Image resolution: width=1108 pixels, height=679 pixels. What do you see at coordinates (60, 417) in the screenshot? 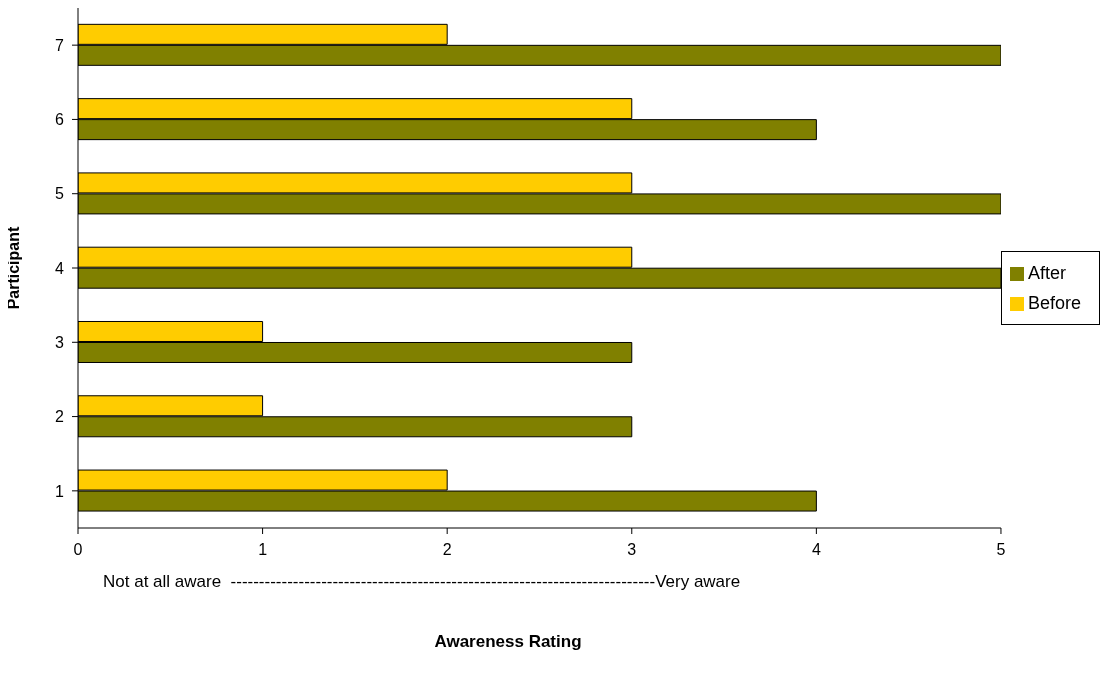
I see `y-tick-label: 2` at bounding box center [60, 417].